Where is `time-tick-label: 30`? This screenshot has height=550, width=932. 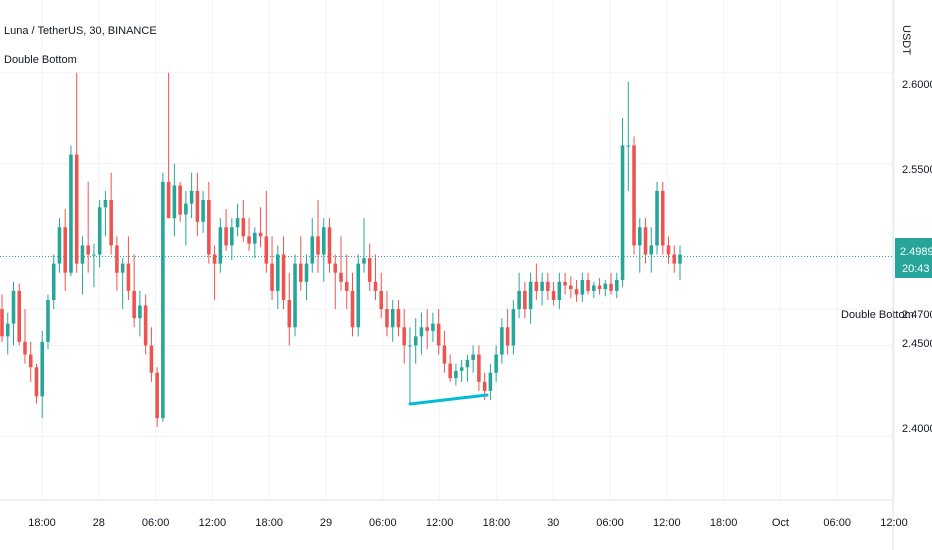
time-tick-label: 30 is located at coordinates (553, 523).